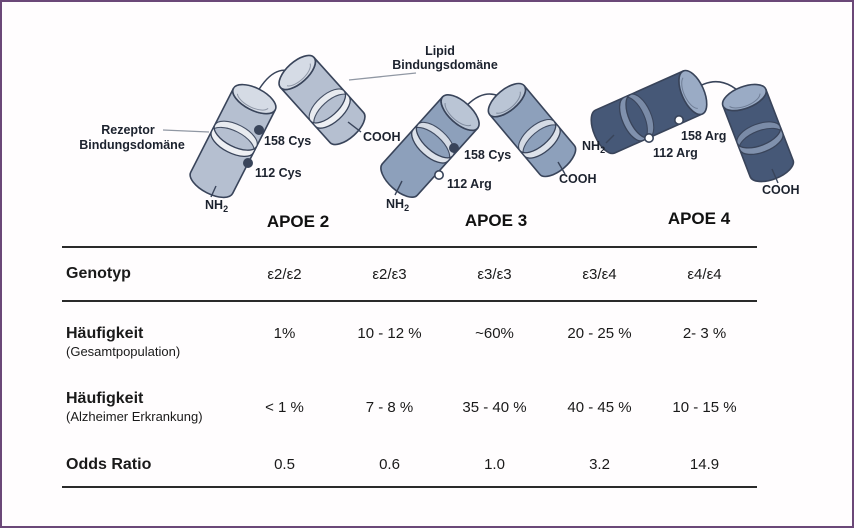 This screenshot has width=854, height=528. I want to click on table-cell: ε4/ε4, so click(704, 274).